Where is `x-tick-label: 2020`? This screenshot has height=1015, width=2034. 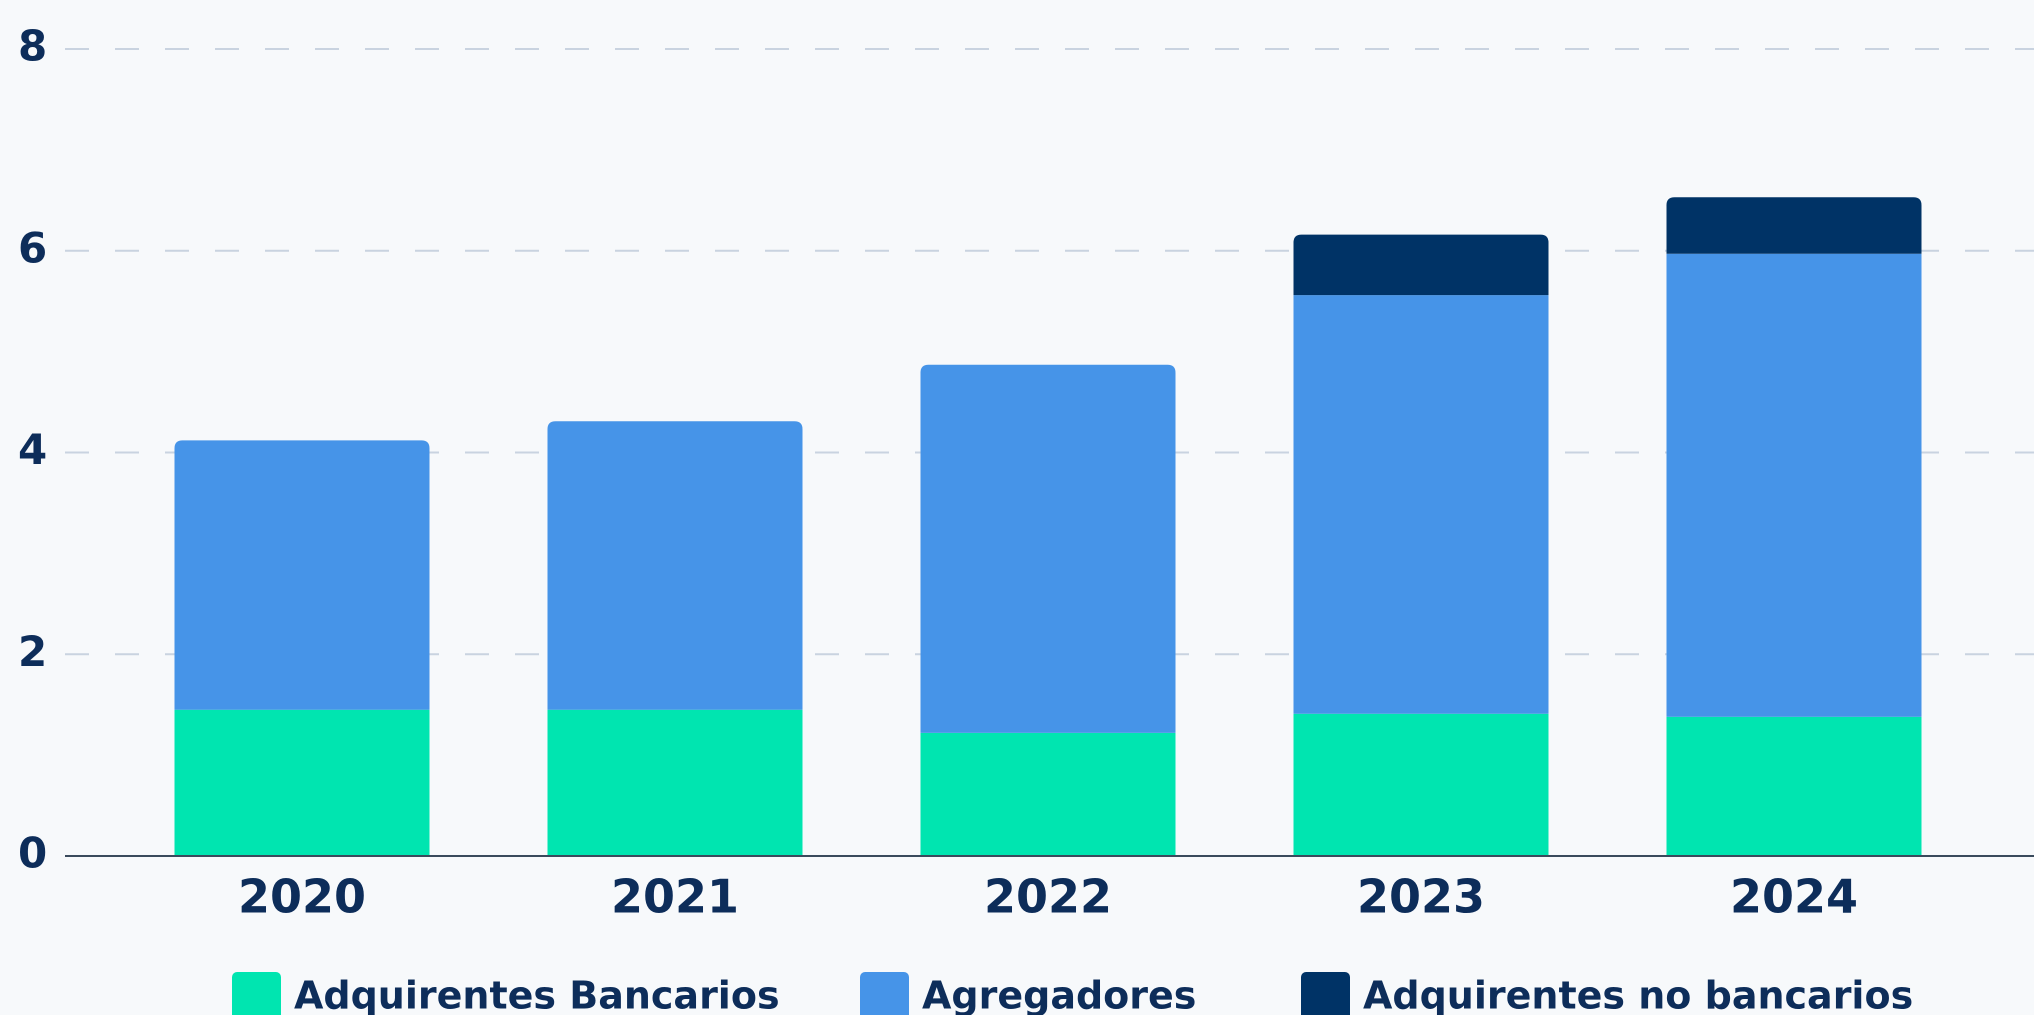
x-tick-label: 2020 is located at coordinates (302, 897).